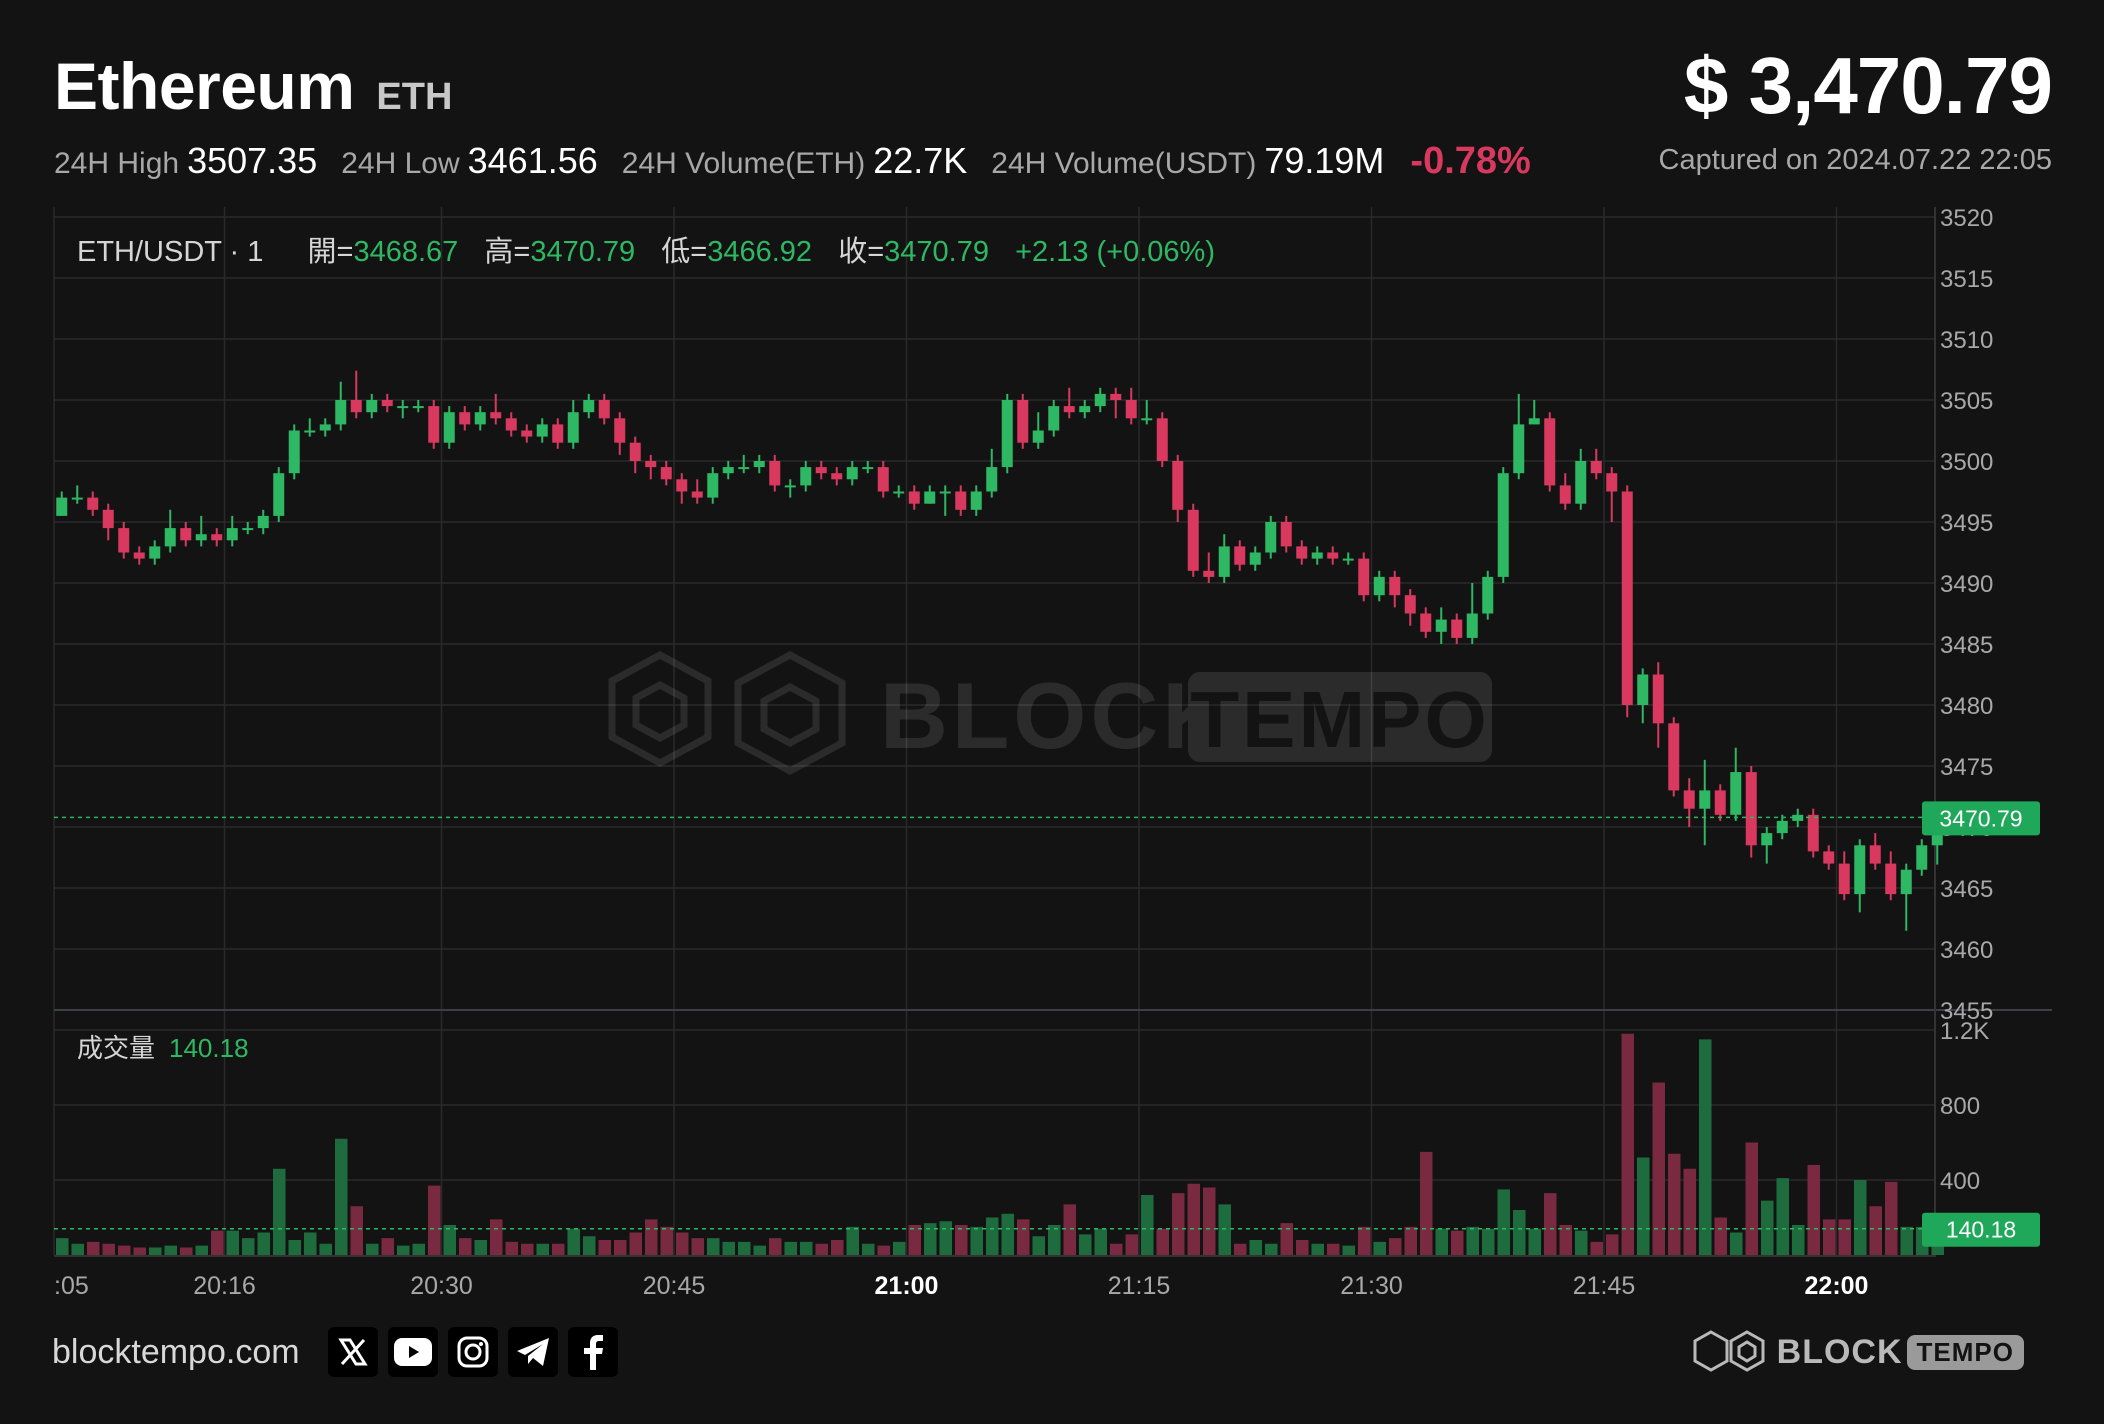 The image size is (2104, 1424). Describe the element at coordinates (1966, 767) in the screenshot. I see `price-tick-label: 3475` at that location.